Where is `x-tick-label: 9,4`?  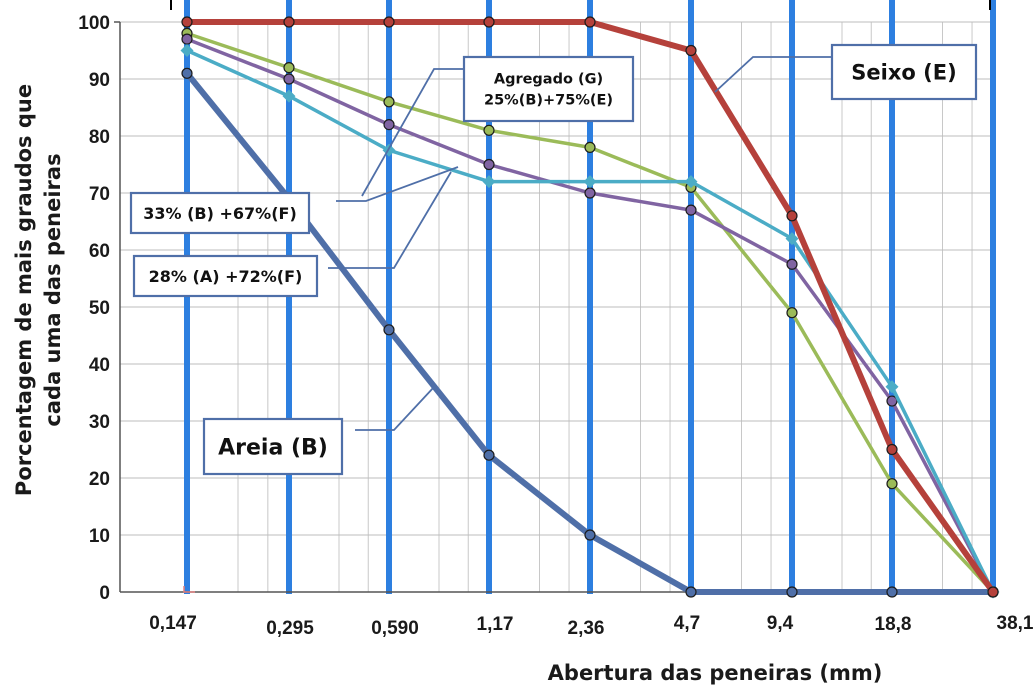 x-tick-label: 9,4 is located at coordinates (780, 623).